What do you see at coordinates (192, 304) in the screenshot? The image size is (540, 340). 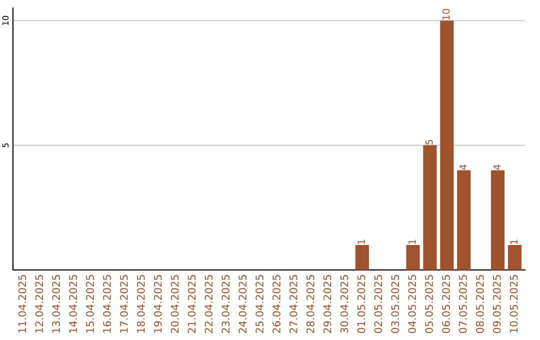 I see `x-tick-label: 21.04.2025` at bounding box center [192, 304].